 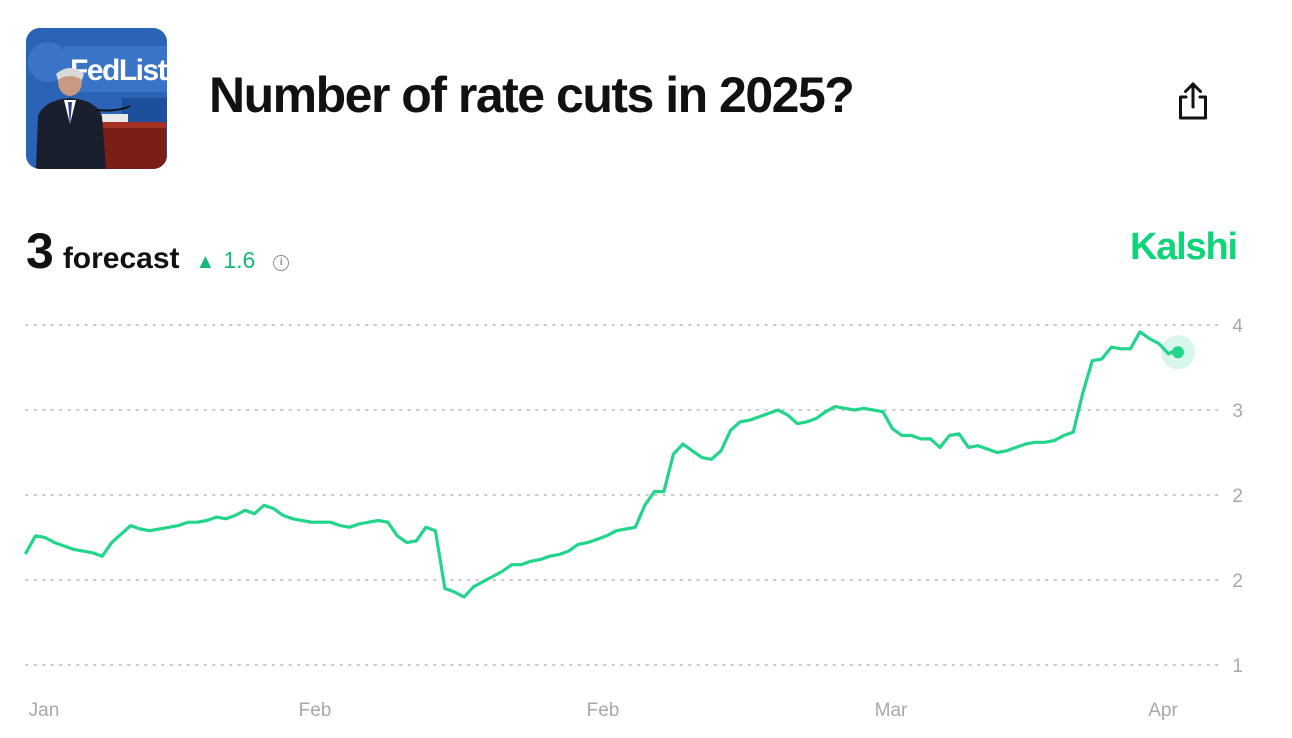 What do you see at coordinates (1184, 247) in the screenshot?
I see `brand-logo: Kalshi` at bounding box center [1184, 247].